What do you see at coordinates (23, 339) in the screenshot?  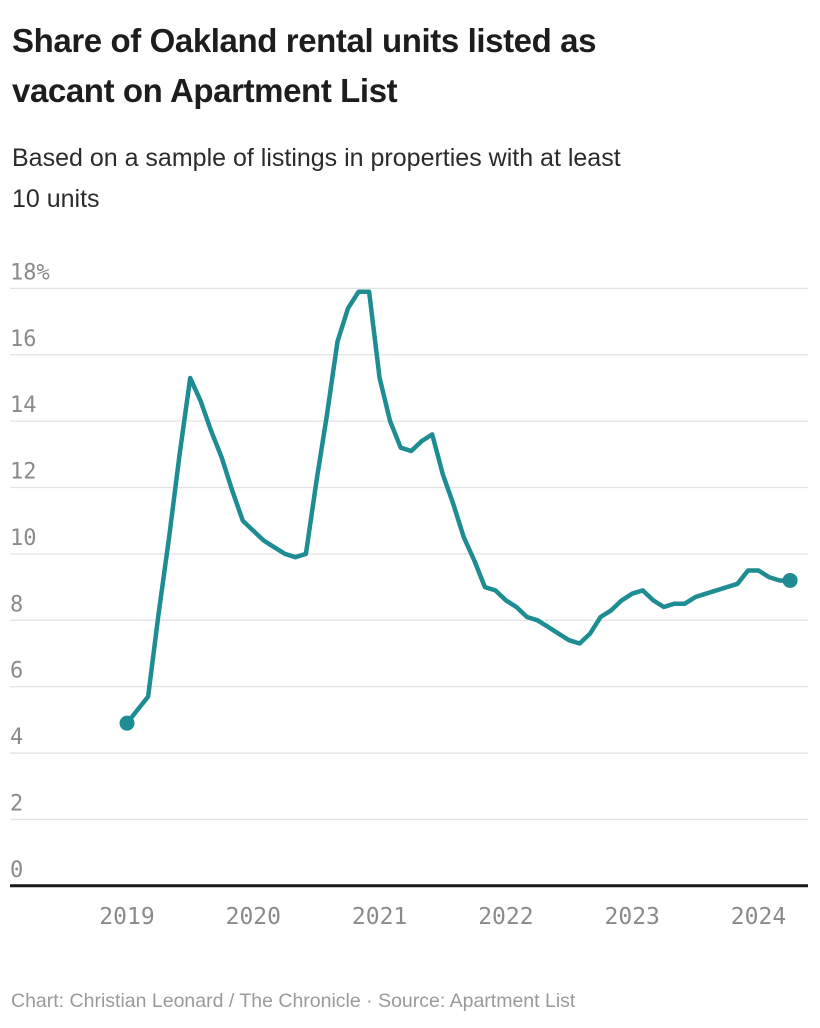 I see `y-tick-label: 16` at bounding box center [23, 339].